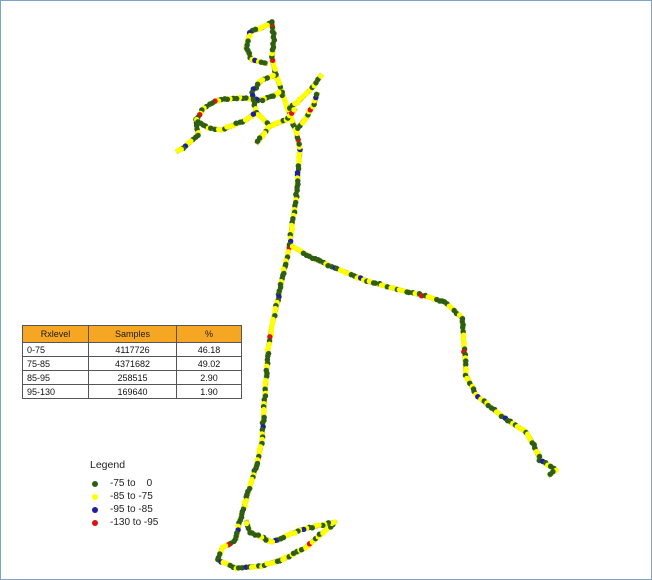 This screenshot has height=580, width=652. What do you see at coordinates (209, 349) in the screenshot?
I see `cell-percent: 46.18` at bounding box center [209, 349].